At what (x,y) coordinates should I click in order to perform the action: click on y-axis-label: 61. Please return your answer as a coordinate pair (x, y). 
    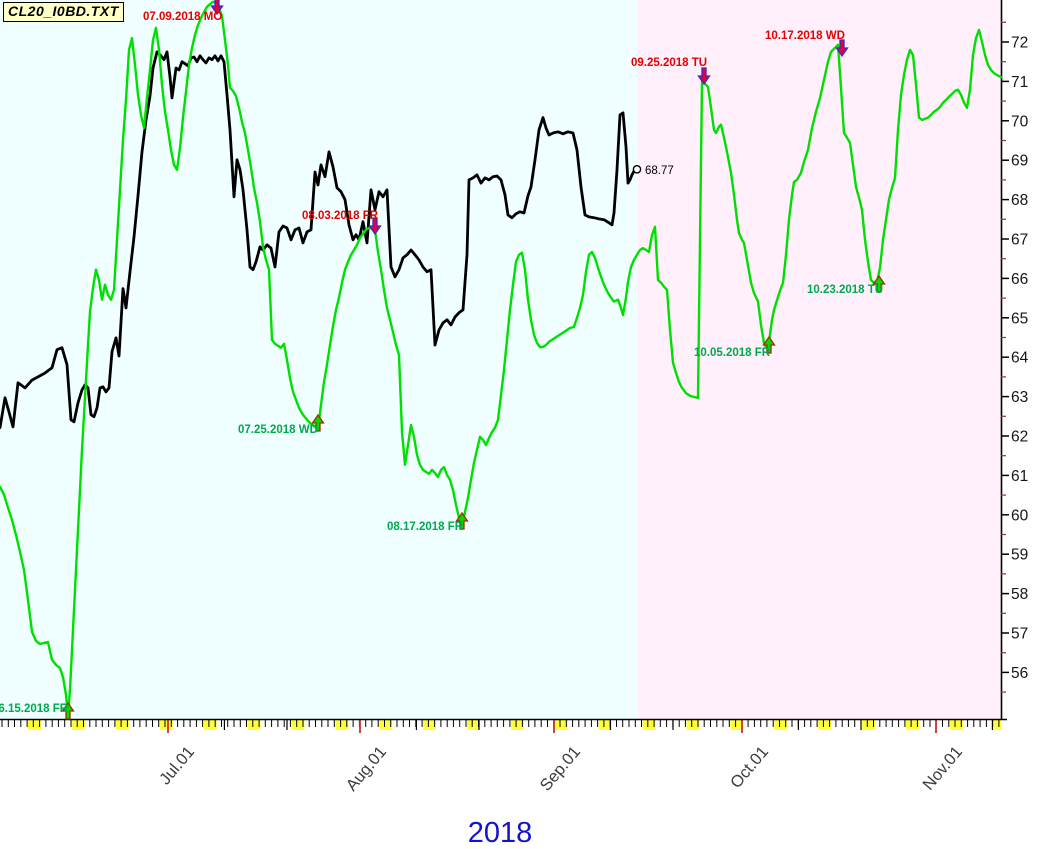
    Looking at the image, I should click on (1019, 476).